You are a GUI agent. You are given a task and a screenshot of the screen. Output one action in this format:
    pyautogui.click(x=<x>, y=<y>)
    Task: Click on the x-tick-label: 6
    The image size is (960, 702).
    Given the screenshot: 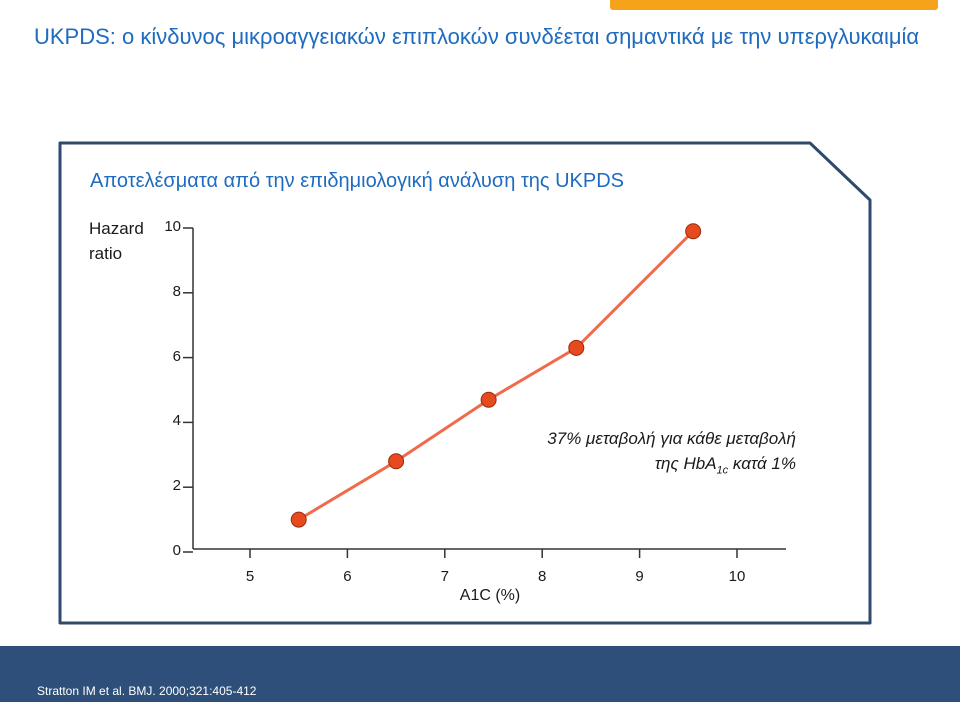 What is the action you would take?
    pyautogui.click(x=347, y=576)
    